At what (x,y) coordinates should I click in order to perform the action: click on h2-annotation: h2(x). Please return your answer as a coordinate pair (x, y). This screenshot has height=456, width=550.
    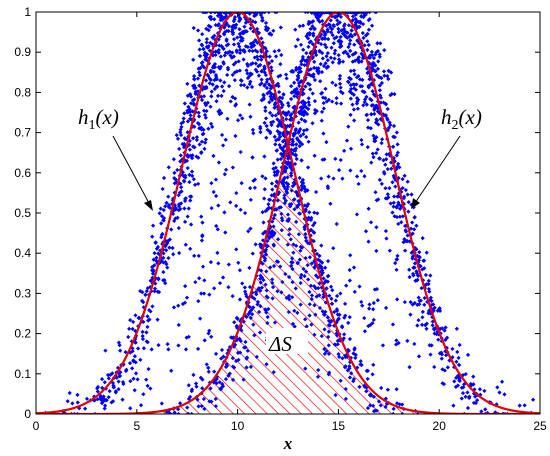
    Looking at the image, I should click on (446, 157).